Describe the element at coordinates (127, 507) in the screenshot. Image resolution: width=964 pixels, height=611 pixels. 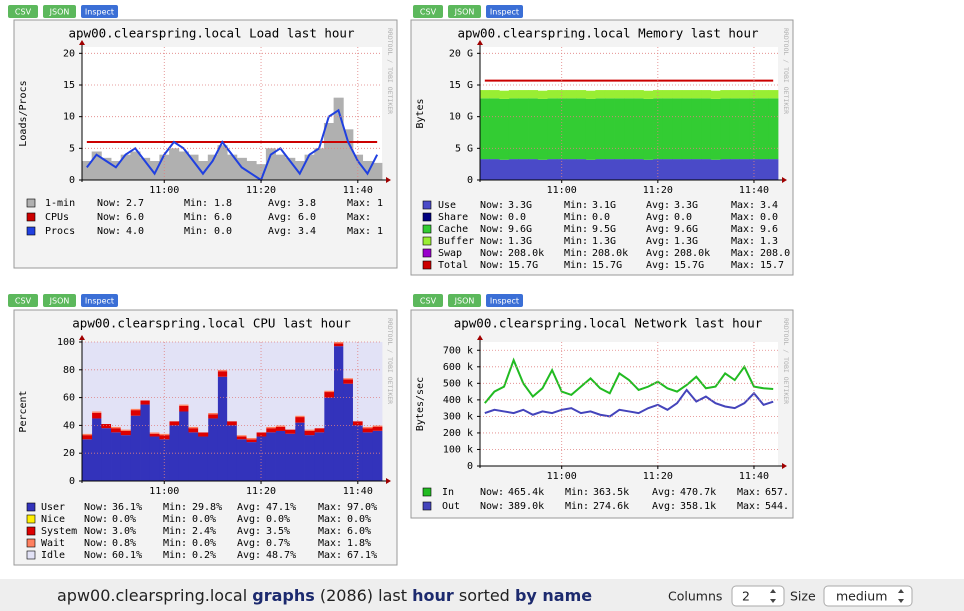
I see `legend-stat-value: 36.1%` at that location.